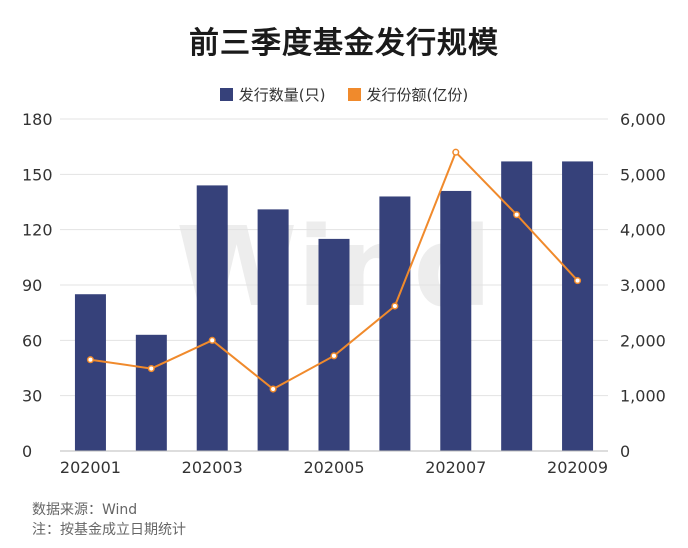 The image size is (688, 548). I want to click on footnote: 注：按基金成立日期统计, so click(109, 530).